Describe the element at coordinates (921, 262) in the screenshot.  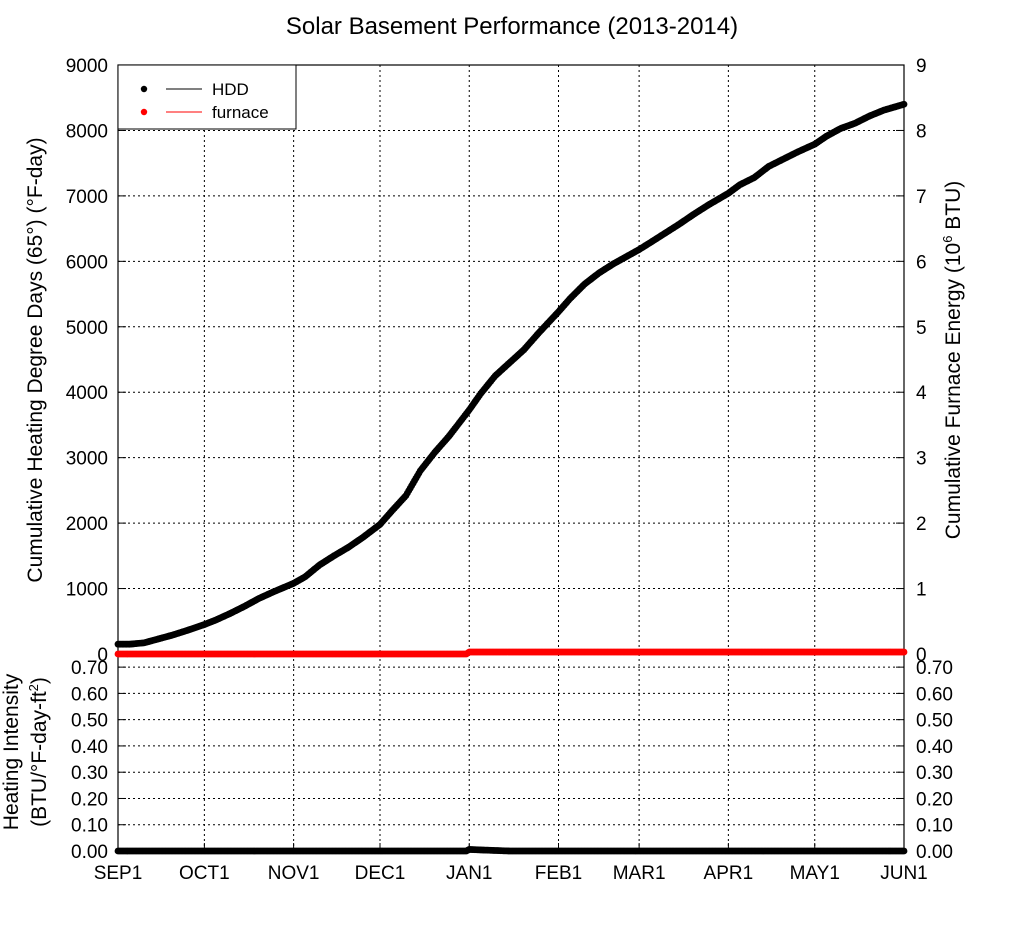
I see `top-y2-tick-label: 6` at that location.